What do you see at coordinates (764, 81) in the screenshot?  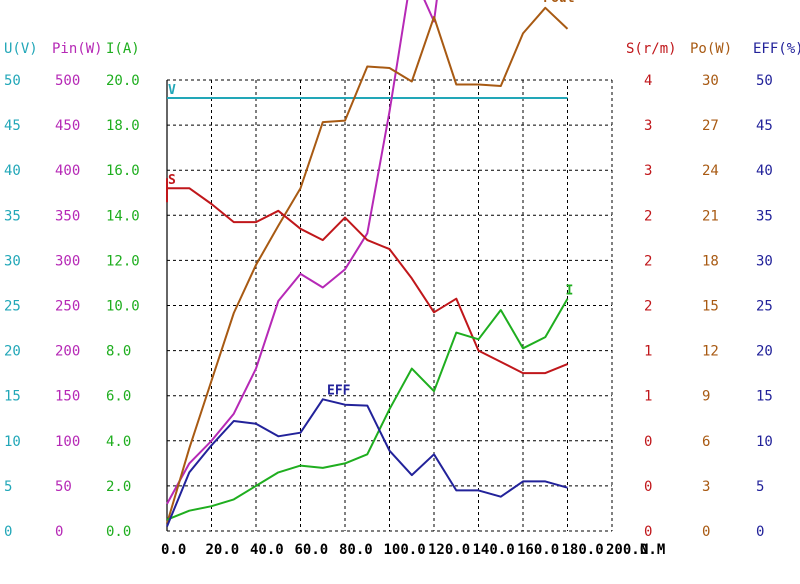 I see `axis-tick-eff: 50` at bounding box center [764, 81].